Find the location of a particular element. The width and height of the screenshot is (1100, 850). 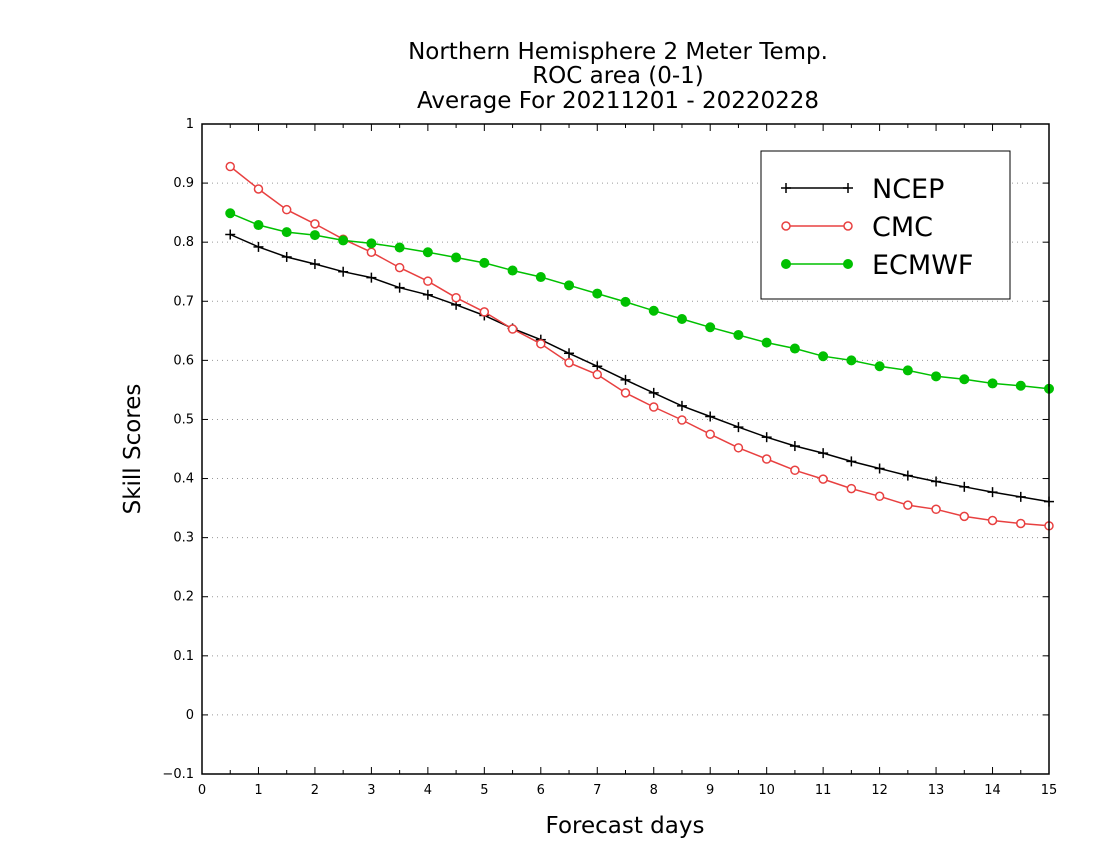

x-tick-label: 7 is located at coordinates (597, 790).